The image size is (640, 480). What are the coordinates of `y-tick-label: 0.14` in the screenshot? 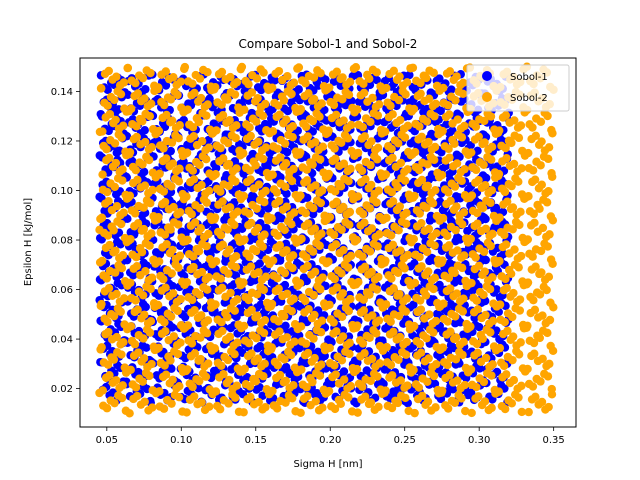 It's located at (62, 92).